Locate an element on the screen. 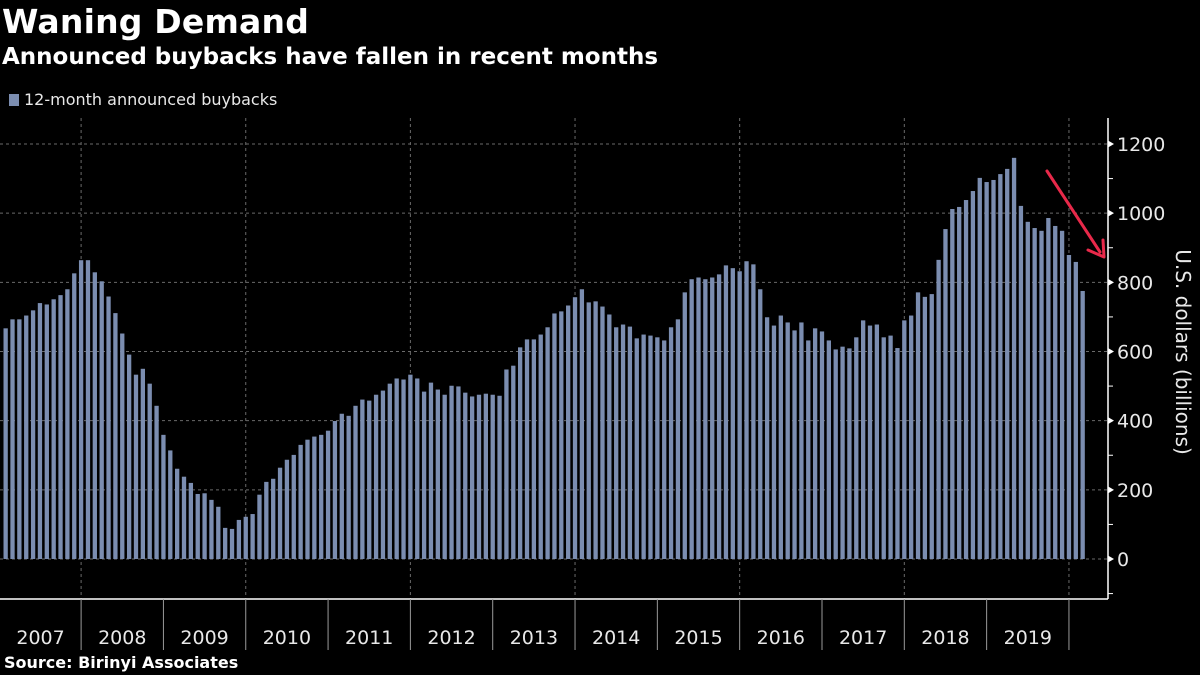  x-year-label: 2013 is located at coordinates (534, 638).